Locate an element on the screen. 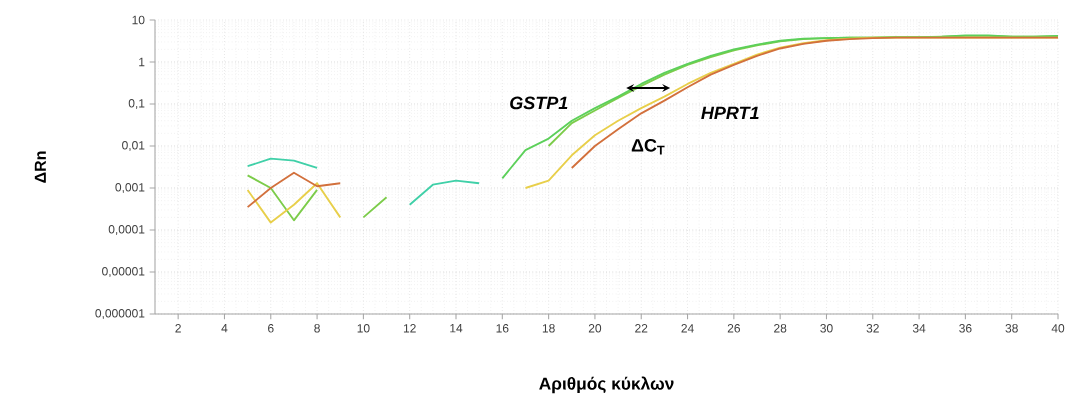 The image size is (1066, 410). x-tick-label: 38 is located at coordinates (1011, 328).